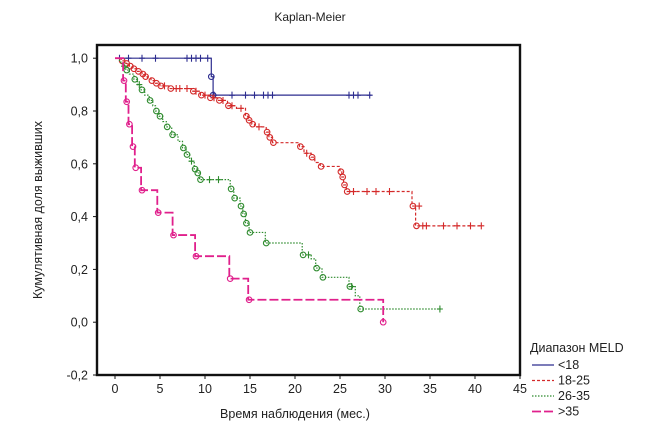  Describe the element at coordinates (77, 376) in the screenshot. I see `y-tick-label: -0,2` at that location.